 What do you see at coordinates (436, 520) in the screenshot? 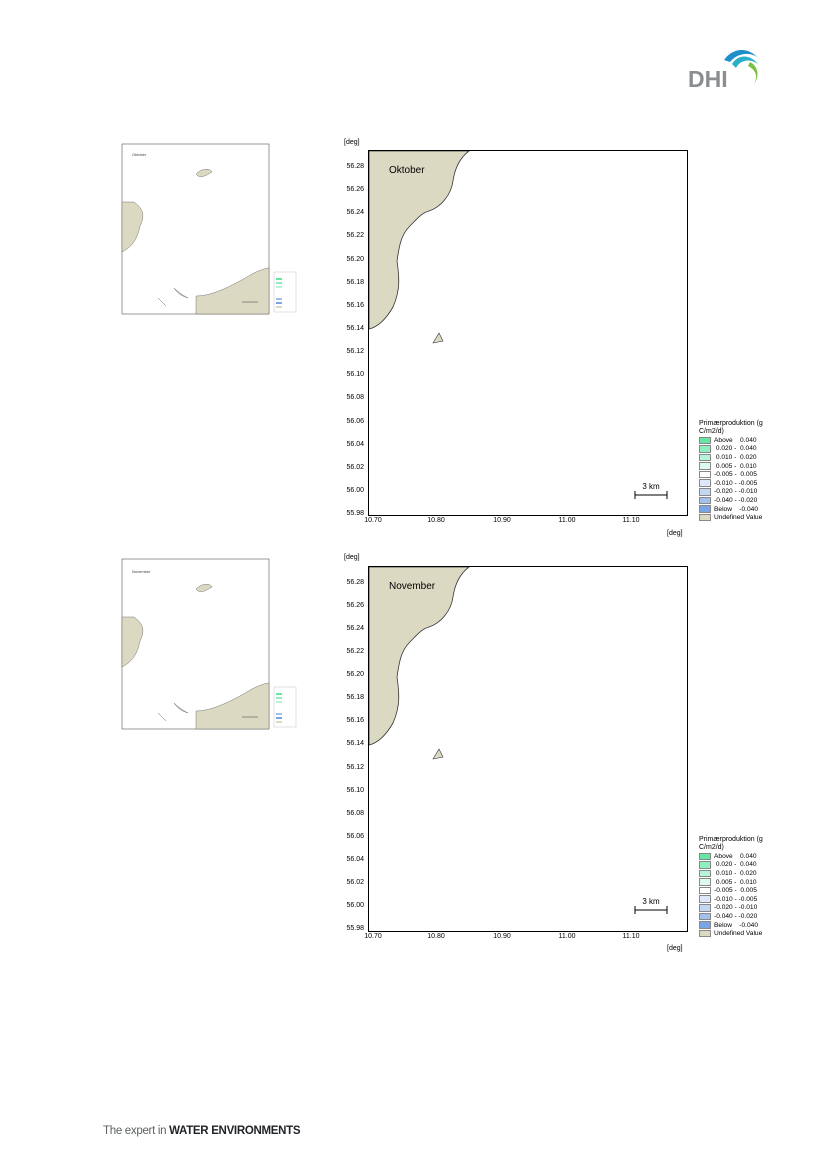
I see `x-tick: 10.80` at bounding box center [436, 520].